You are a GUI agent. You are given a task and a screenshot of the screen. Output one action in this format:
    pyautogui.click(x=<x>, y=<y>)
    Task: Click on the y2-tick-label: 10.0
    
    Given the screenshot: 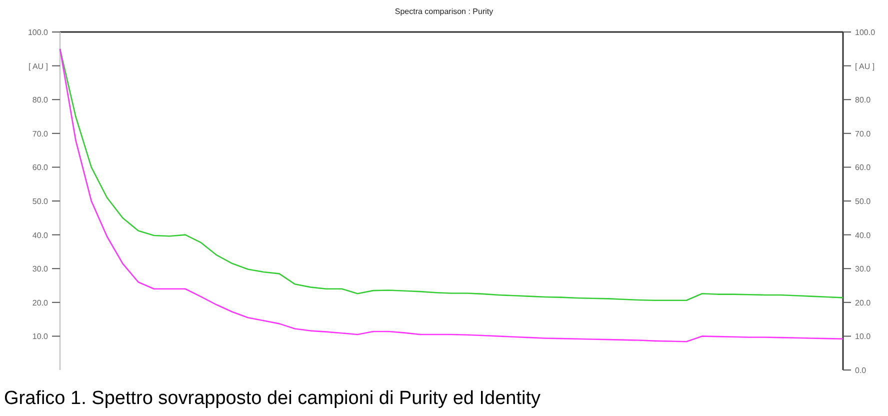 What is the action you would take?
    pyautogui.click(x=863, y=337)
    